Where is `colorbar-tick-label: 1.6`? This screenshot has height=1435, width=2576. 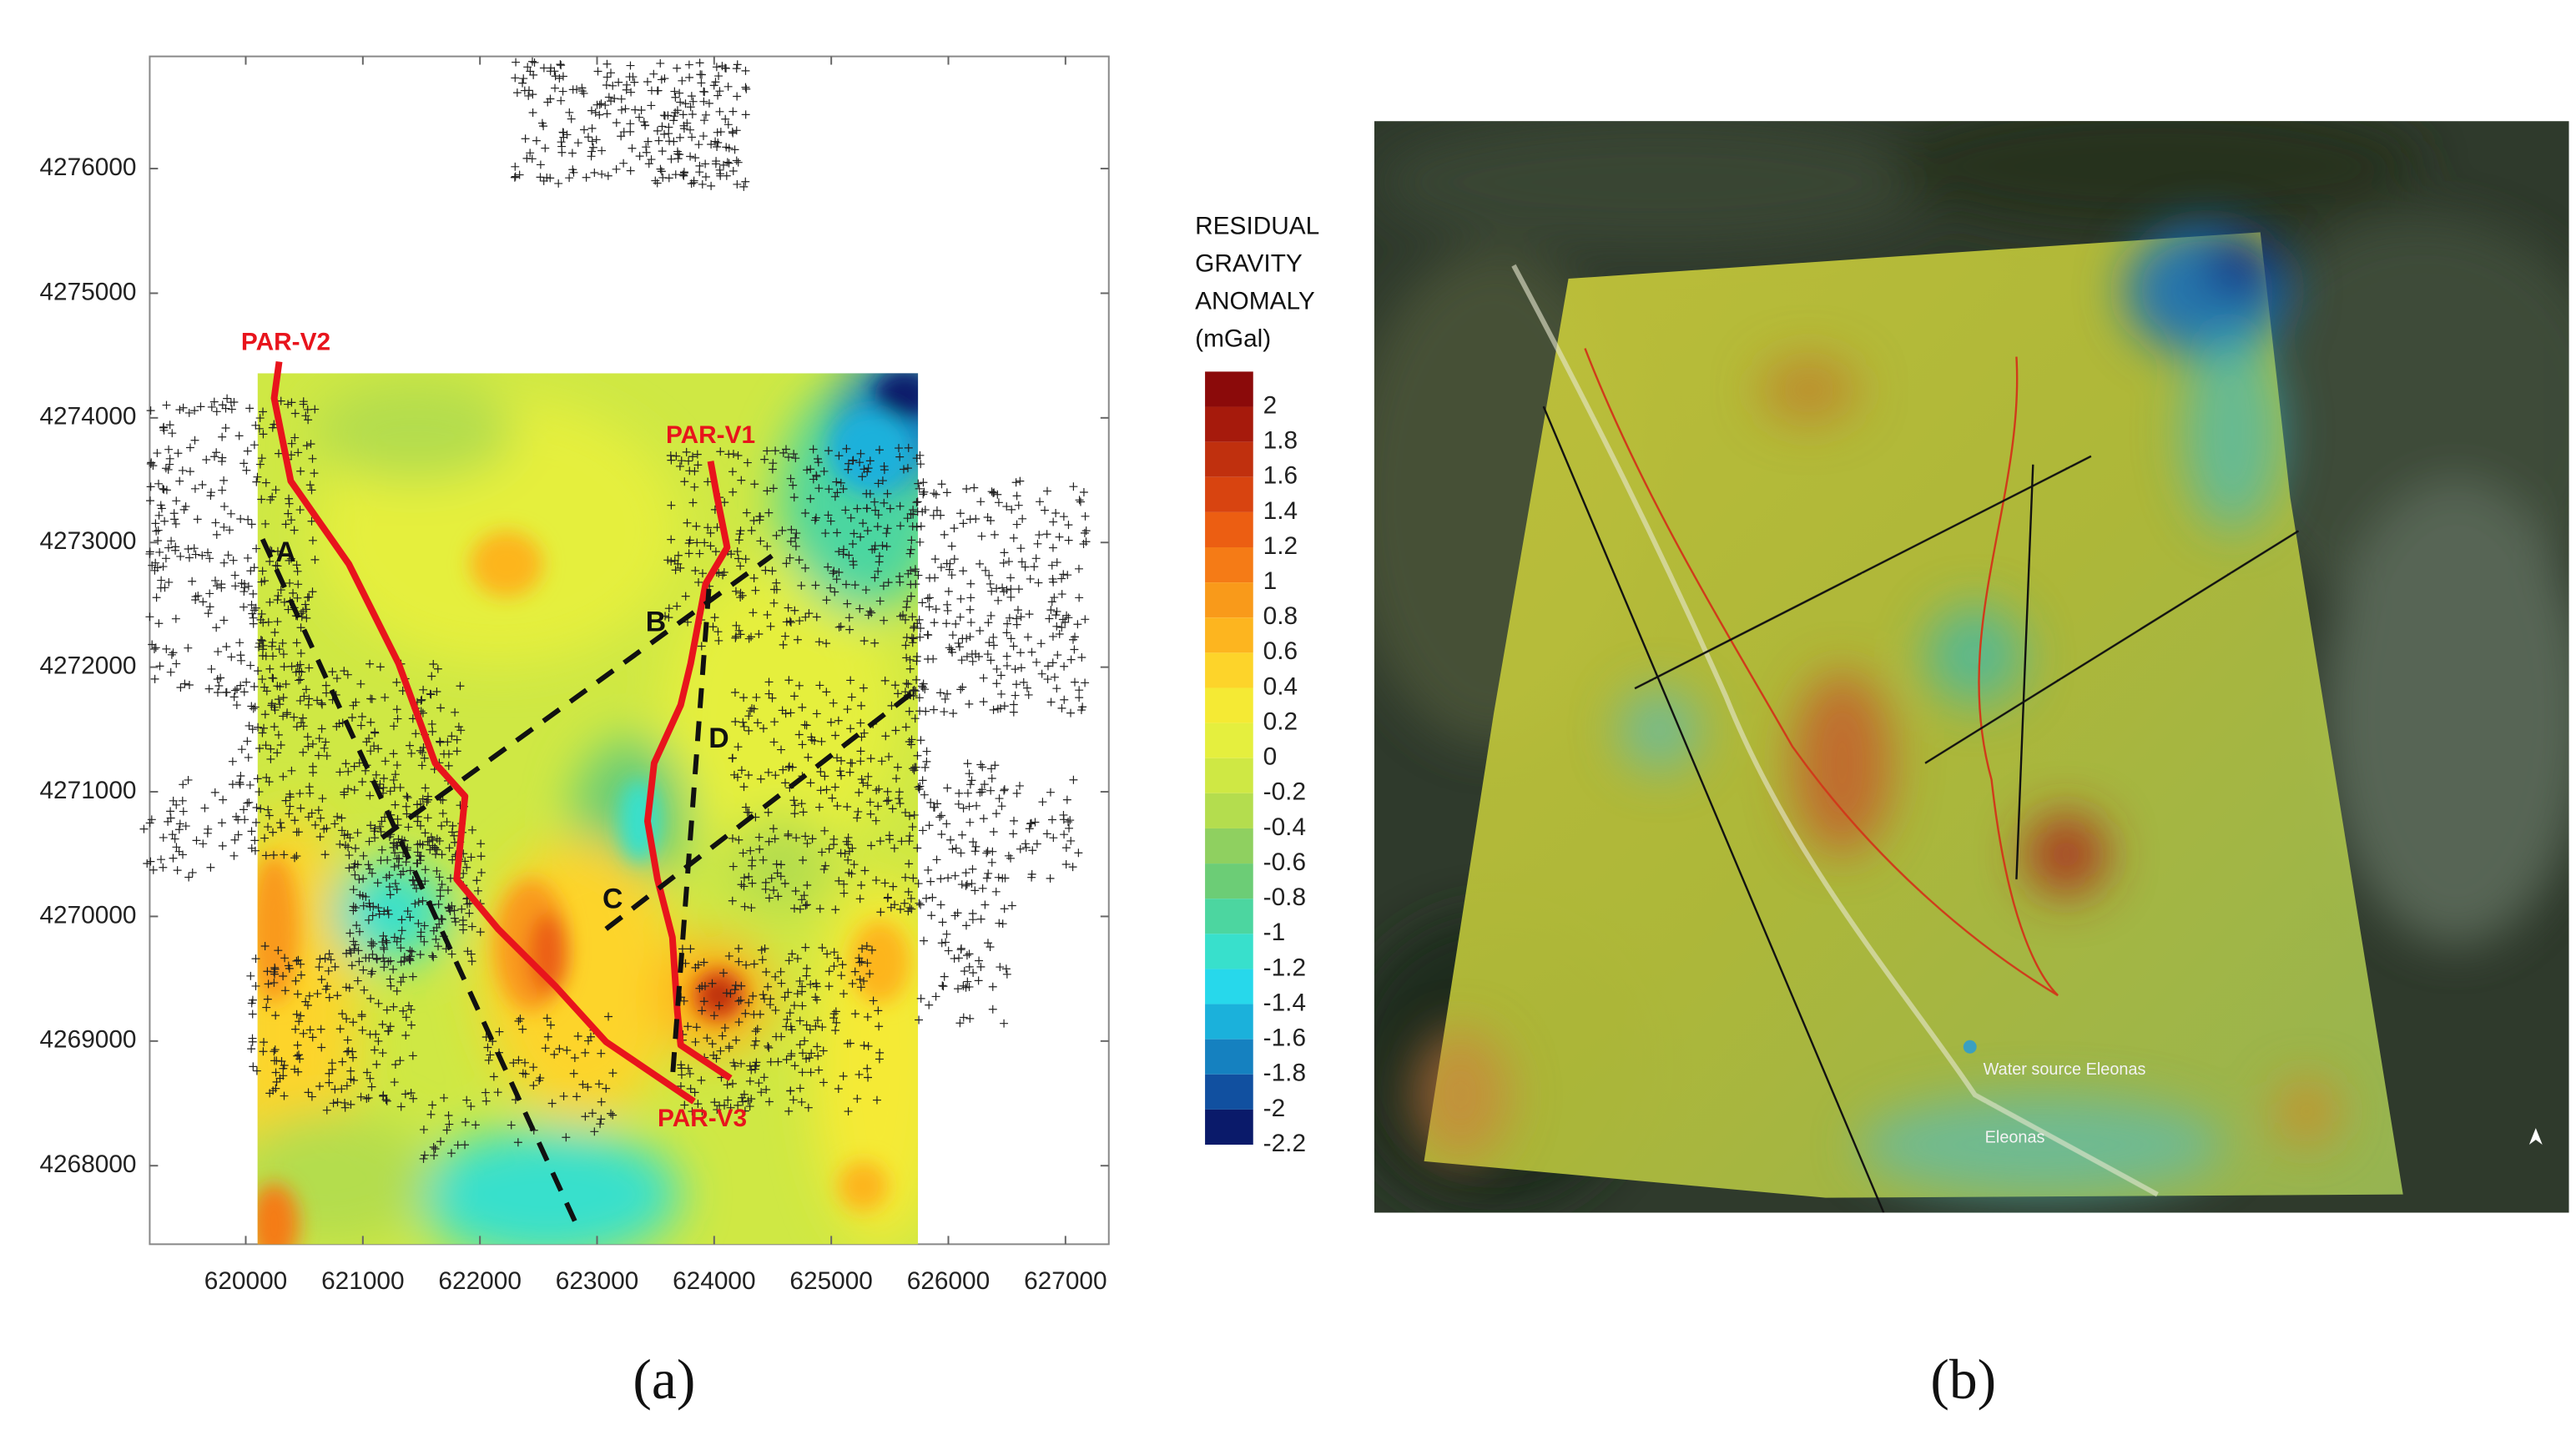
colorbar-tick-label: 1.6 is located at coordinates (1281, 476).